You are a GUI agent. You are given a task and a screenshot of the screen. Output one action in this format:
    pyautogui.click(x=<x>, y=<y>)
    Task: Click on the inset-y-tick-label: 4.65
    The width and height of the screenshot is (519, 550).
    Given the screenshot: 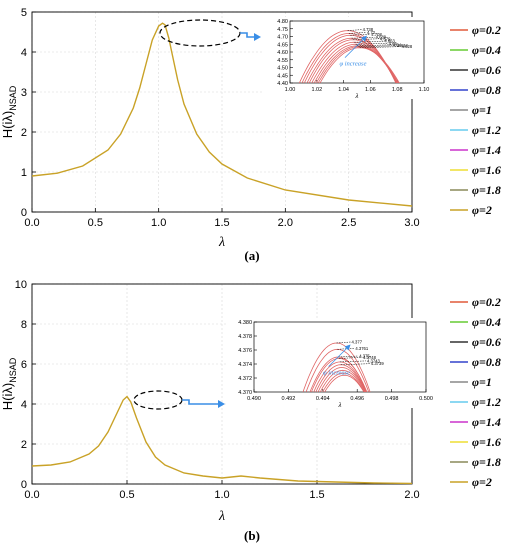 What is the action you would take?
    pyautogui.click(x=282, y=45)
    